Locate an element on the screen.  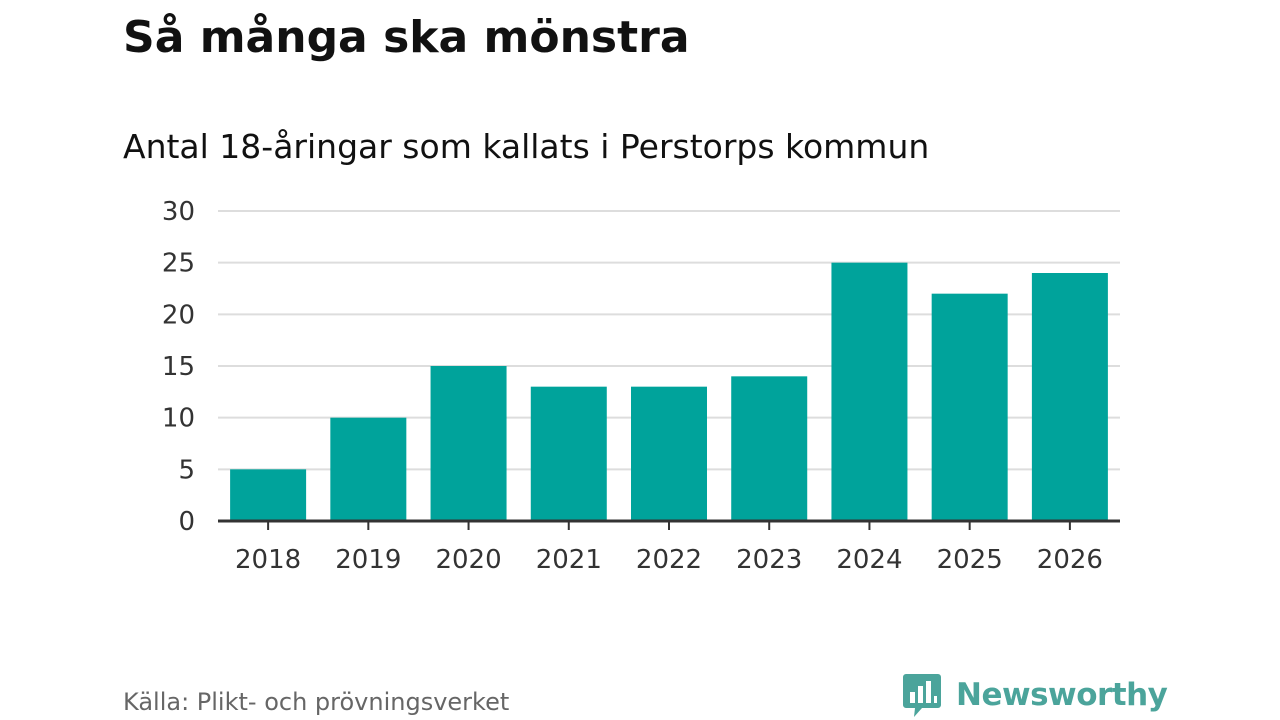
x-tick-label: 2024 is located at coordinates (869, 560).